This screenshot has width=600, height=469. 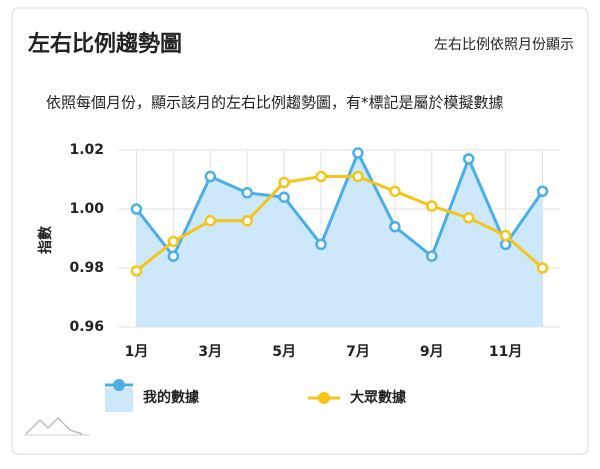 What do you see at coordinates (210, 352) in the screenshot?
I see `x-tick-label: 3月` at bounding box center [210, 352].